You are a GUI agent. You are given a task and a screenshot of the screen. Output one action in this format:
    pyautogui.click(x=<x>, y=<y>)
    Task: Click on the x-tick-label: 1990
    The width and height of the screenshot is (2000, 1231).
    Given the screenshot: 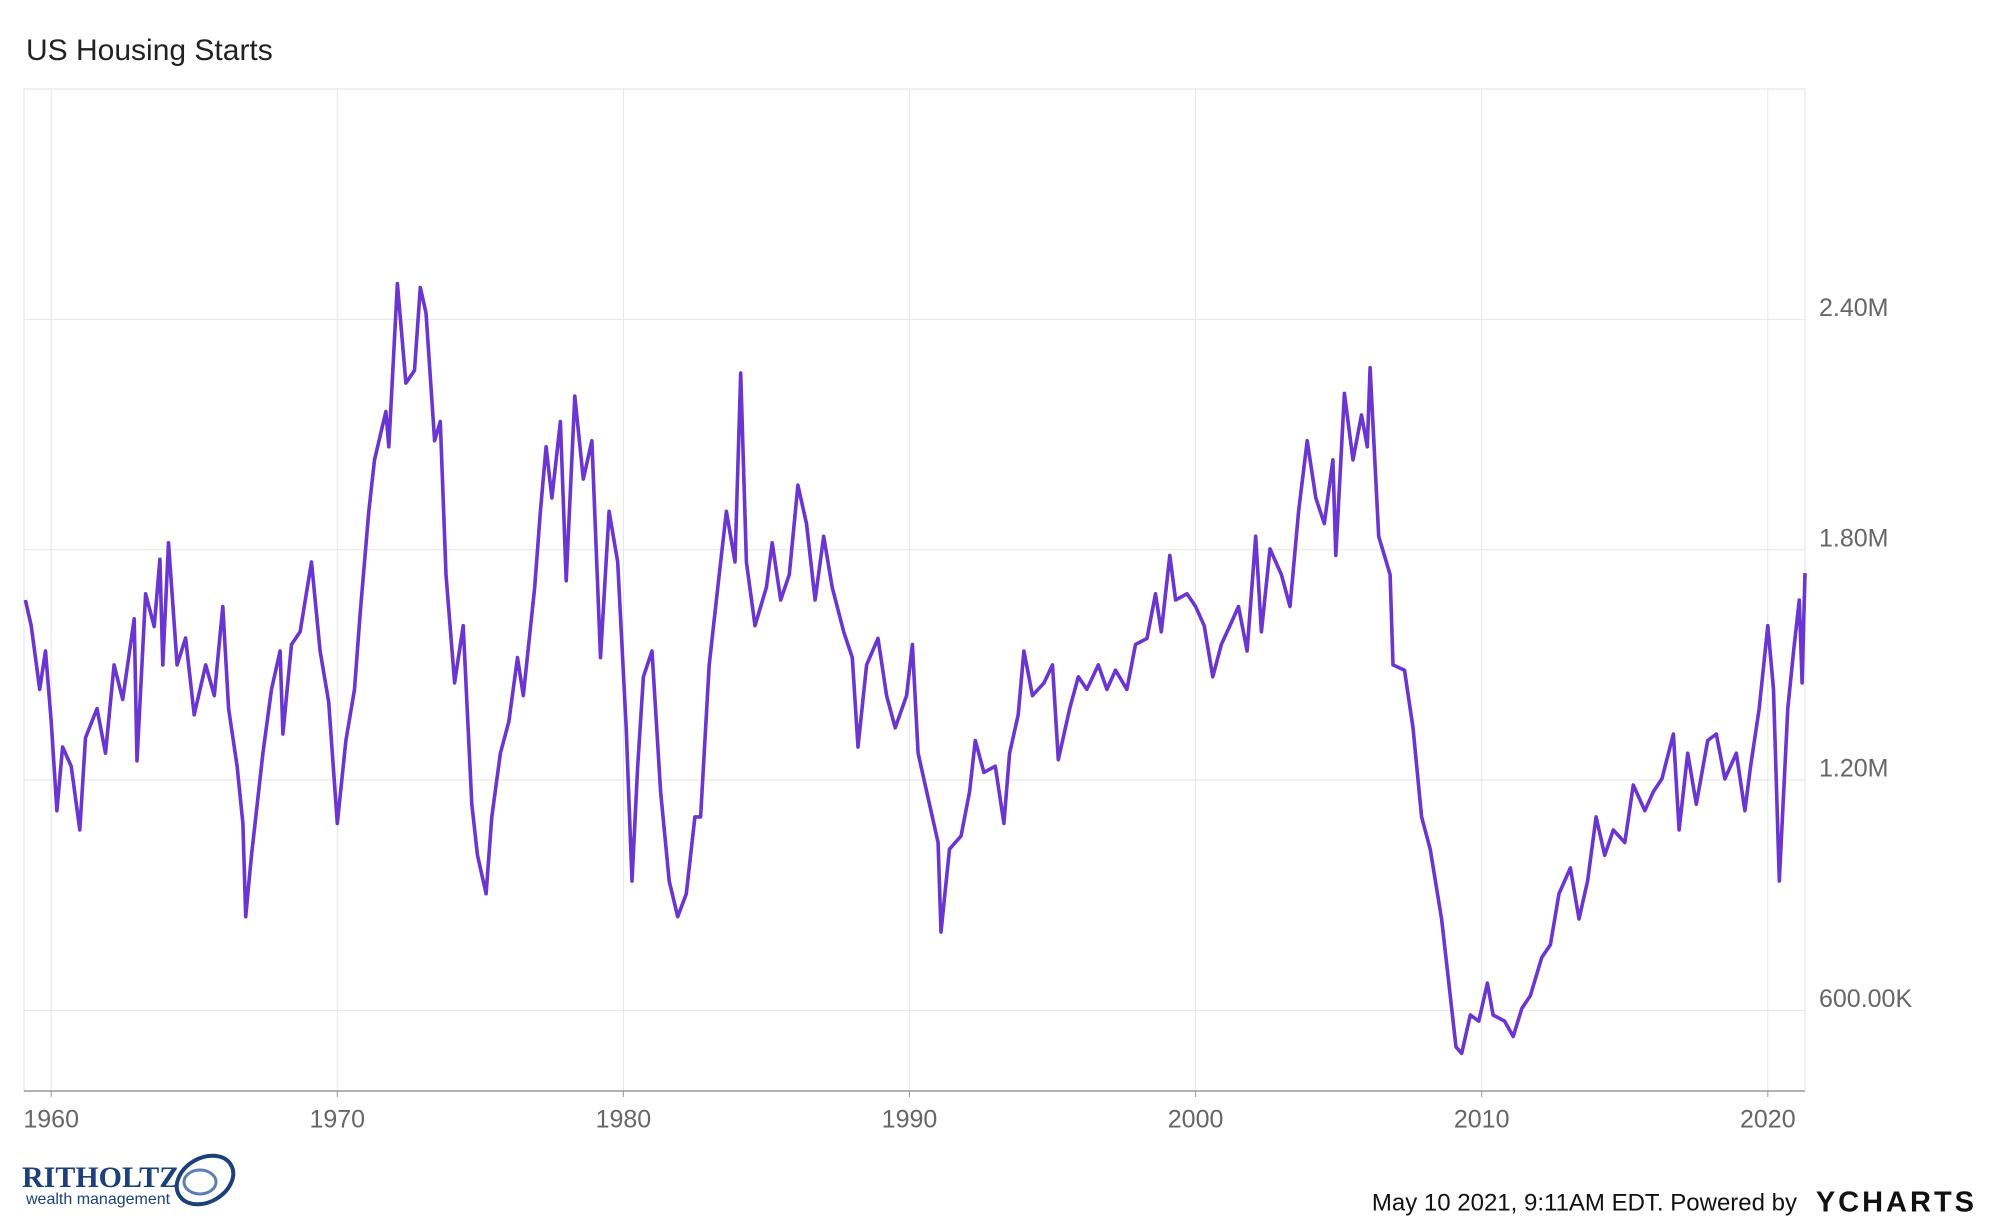 What is the action you would take?
    pyautogui.click(x=910, y=1120)
    